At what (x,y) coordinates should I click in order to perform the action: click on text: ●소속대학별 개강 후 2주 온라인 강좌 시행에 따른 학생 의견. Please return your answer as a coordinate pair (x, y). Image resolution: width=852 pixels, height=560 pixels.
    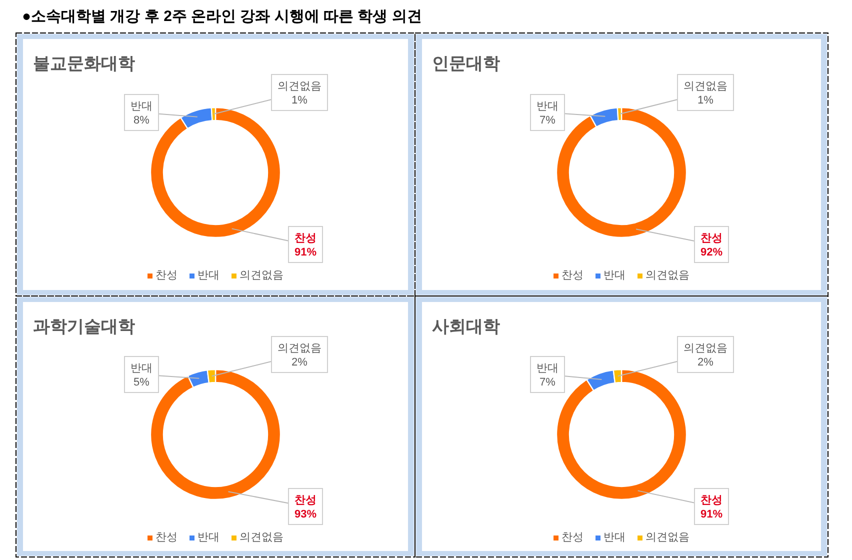
    Looking at the image, I should click on (222, 16).